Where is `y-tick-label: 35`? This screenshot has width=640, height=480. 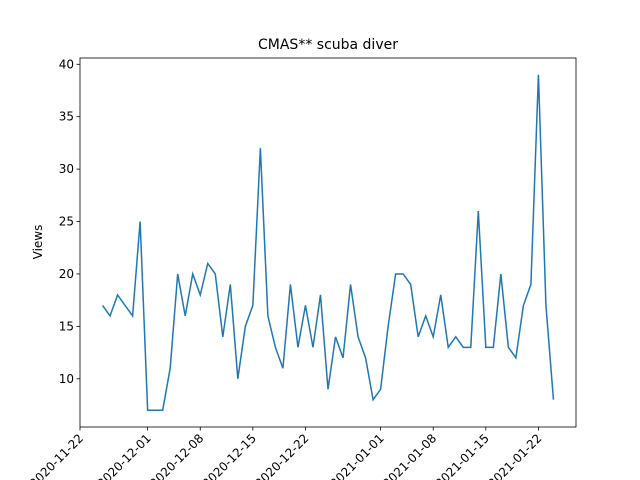
y-tick-label: 35 is located at coordinates (66, 117).